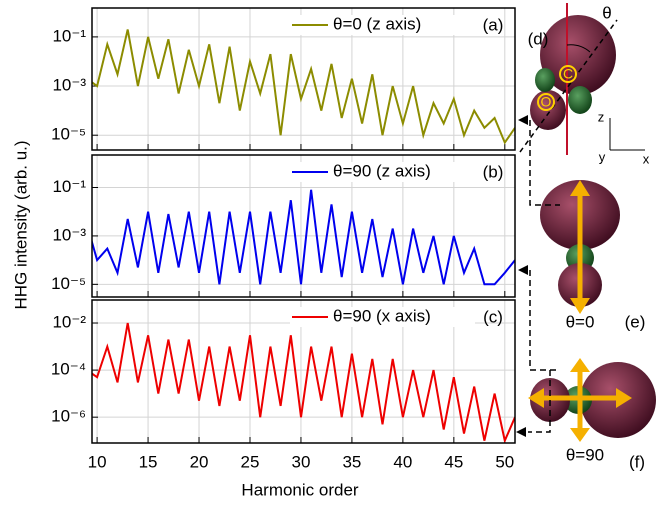 Image resolution: width=660 pixels, height=506 pixels. What do you see at coordinates (504, 461) in the screenshot?
I see `x-tick-label: 50` at bounding box center [504, 461].